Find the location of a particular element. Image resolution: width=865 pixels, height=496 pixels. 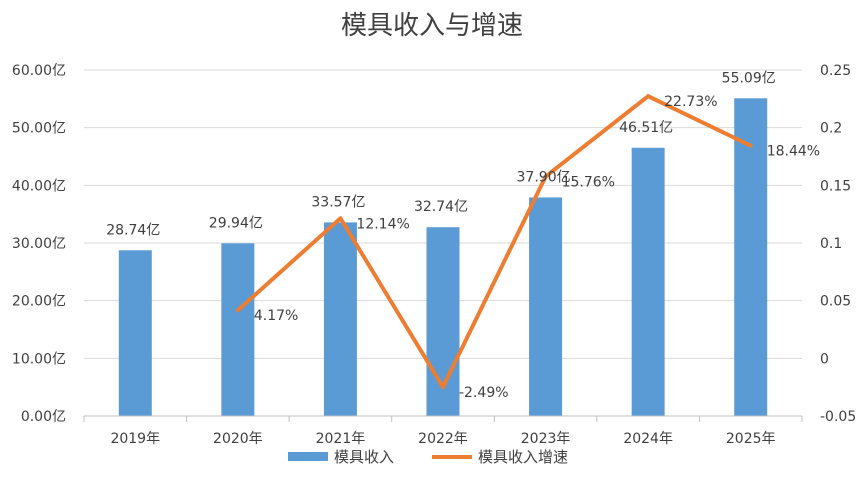

growth-value-label: 18.44% is located at coordinates (793, 152).